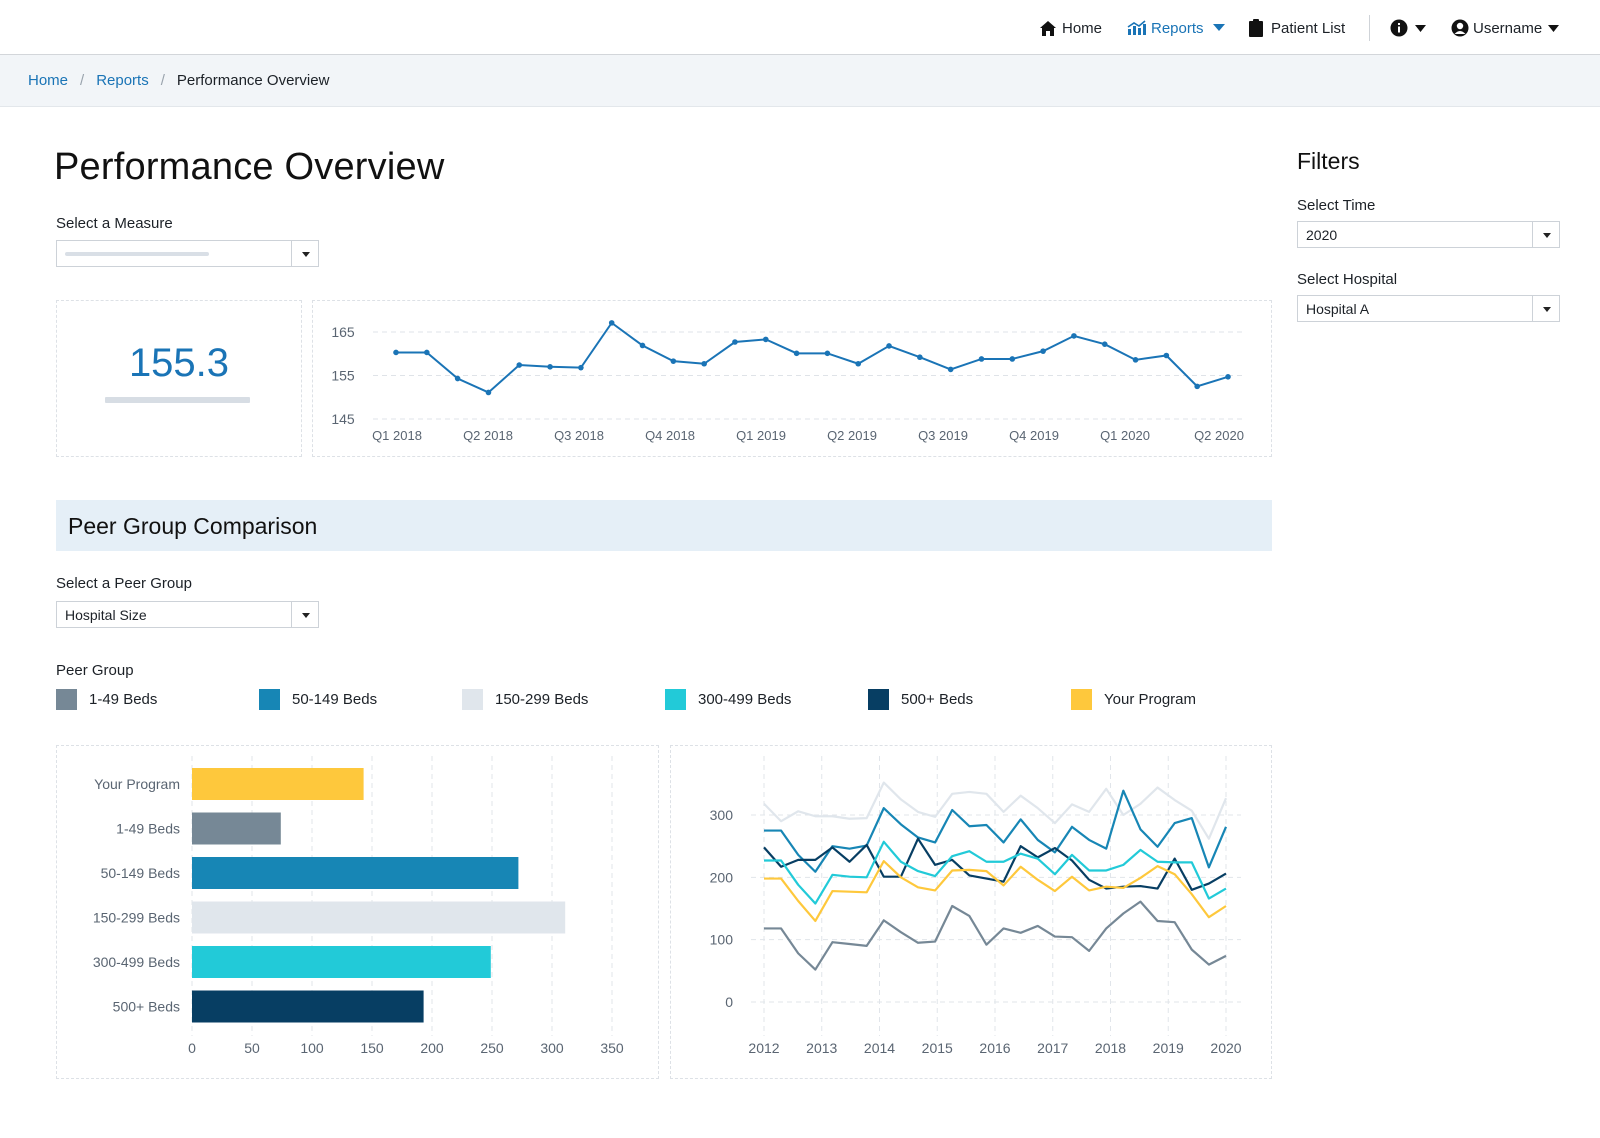  I want to click on x-tick-label: Q2 2020, so click(1219, 435).